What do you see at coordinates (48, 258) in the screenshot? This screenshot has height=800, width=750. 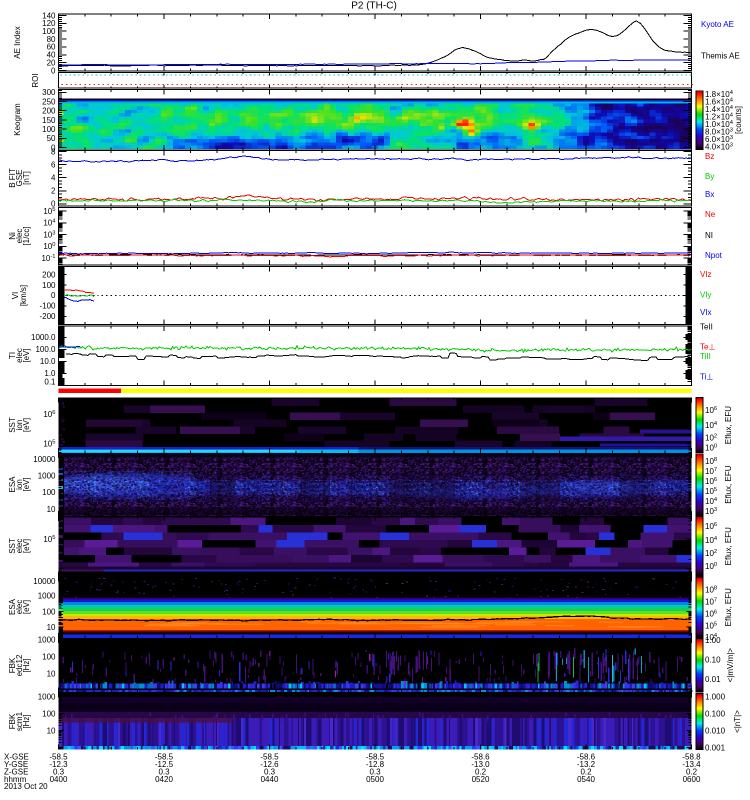 I see `svg-text: 10-1` at bounding box center [48, 258].